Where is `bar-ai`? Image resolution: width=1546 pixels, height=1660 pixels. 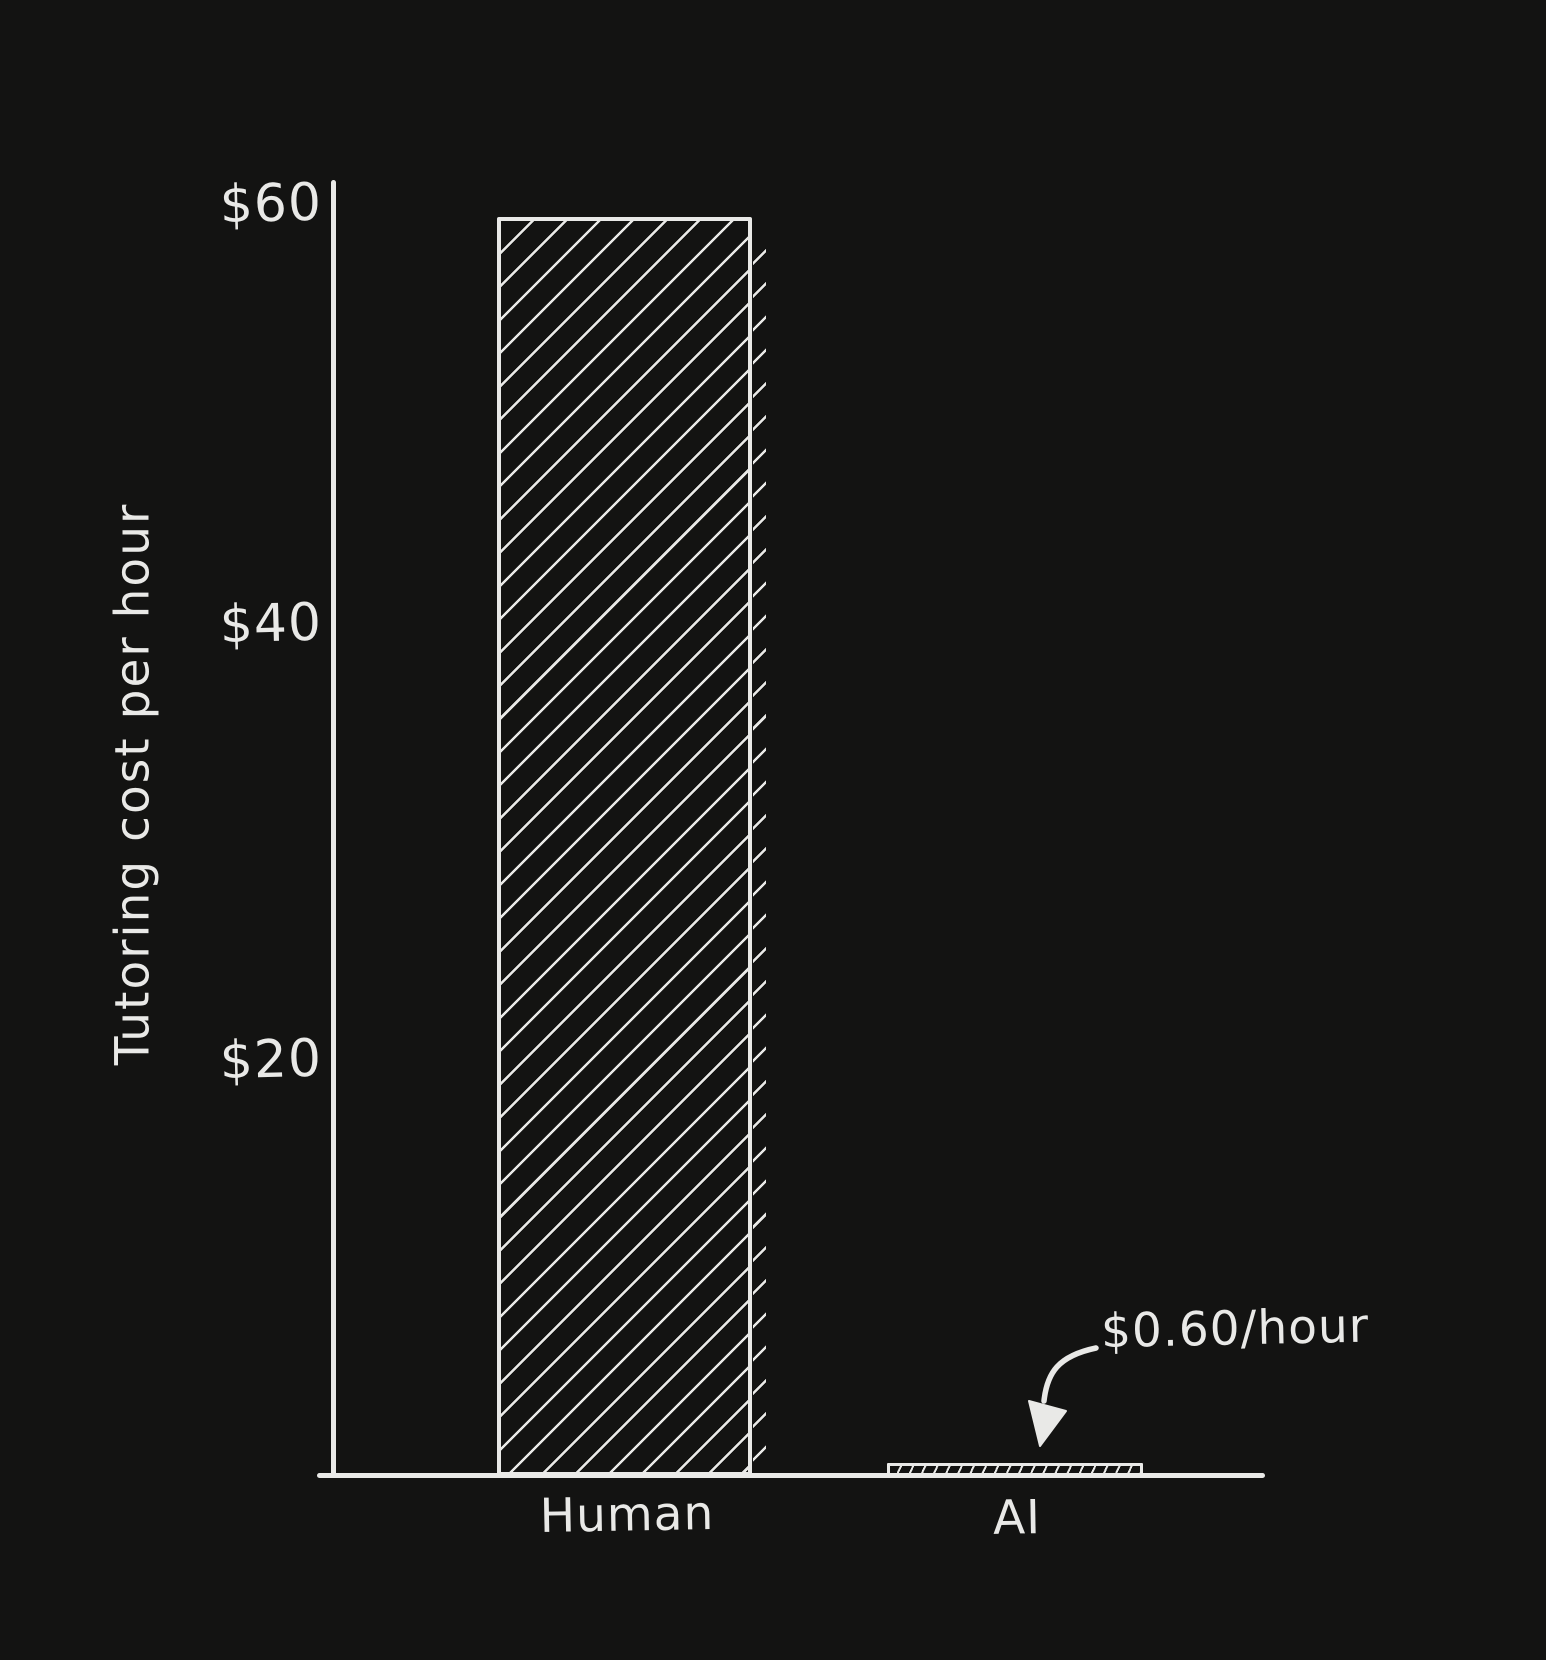 bar-ai is located at coordinates (1015, 1470).